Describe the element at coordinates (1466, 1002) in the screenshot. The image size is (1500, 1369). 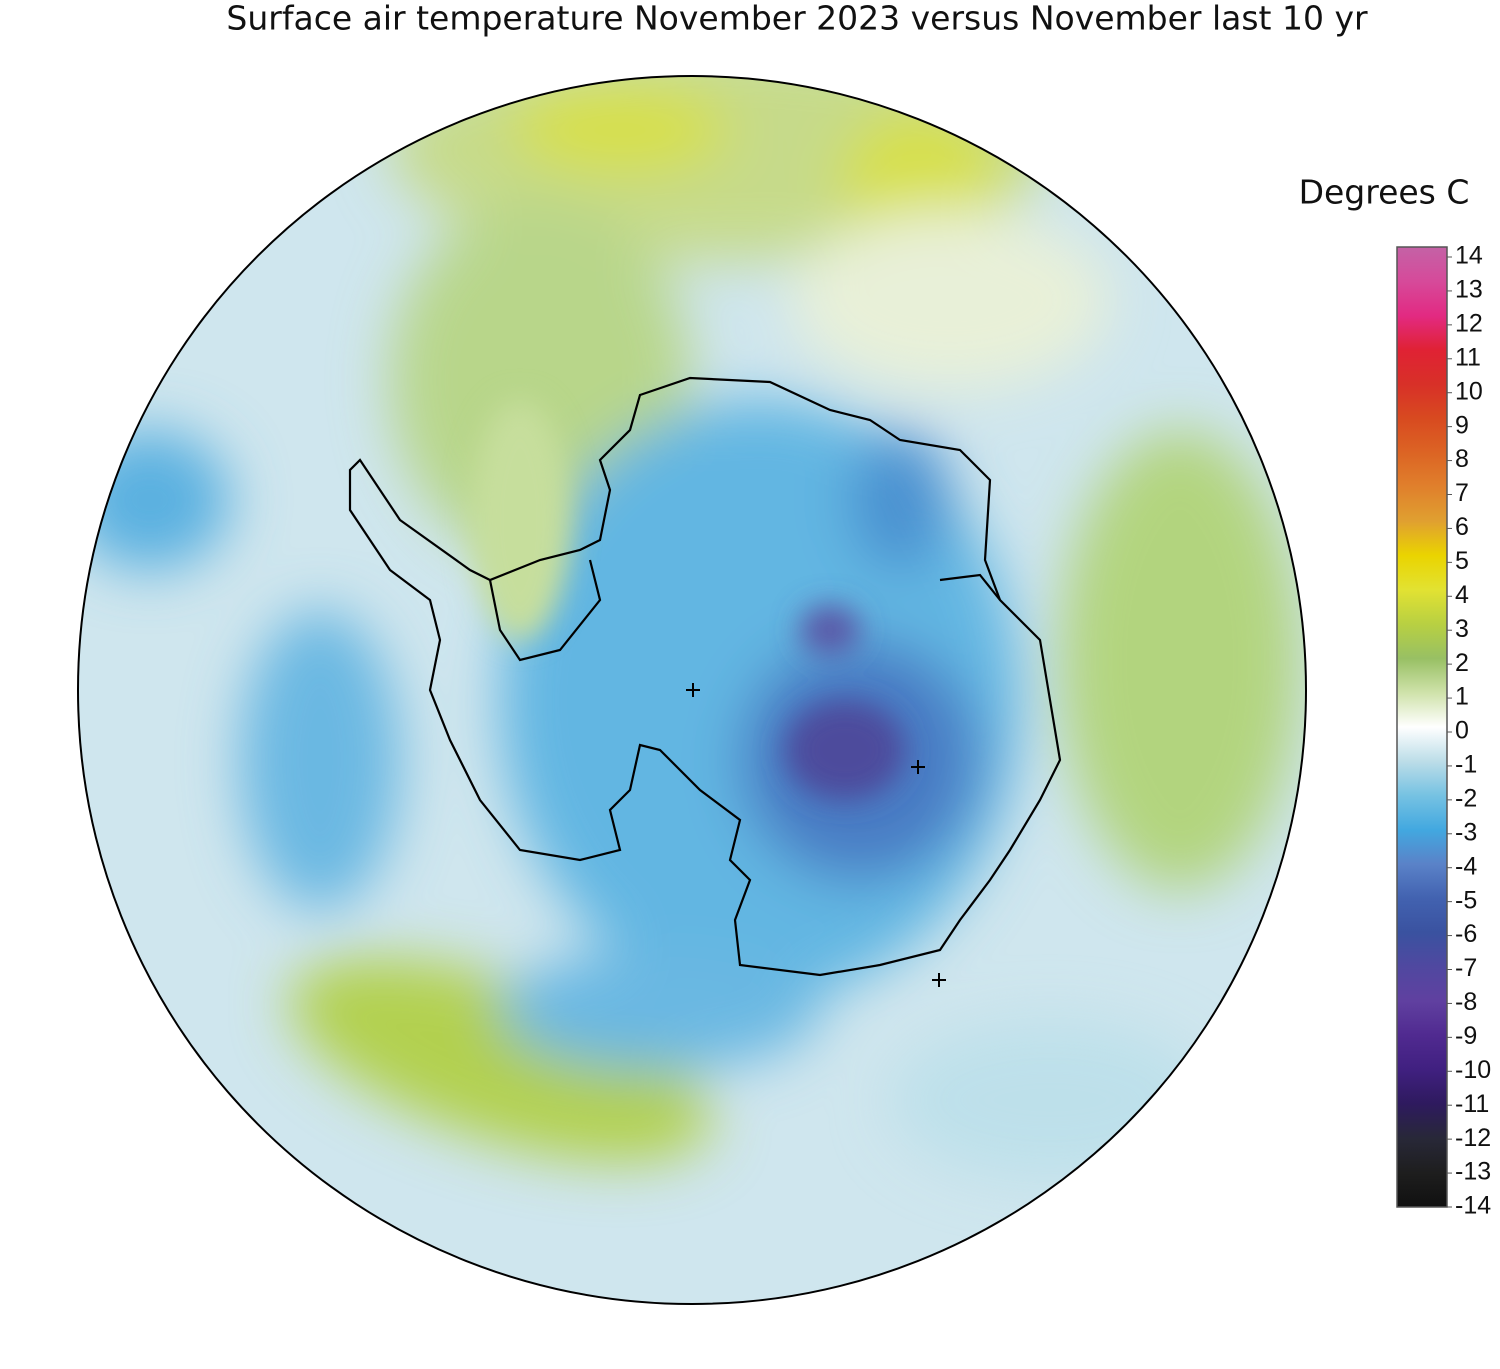
I see `colorbar-tick-label: -8` at that location.